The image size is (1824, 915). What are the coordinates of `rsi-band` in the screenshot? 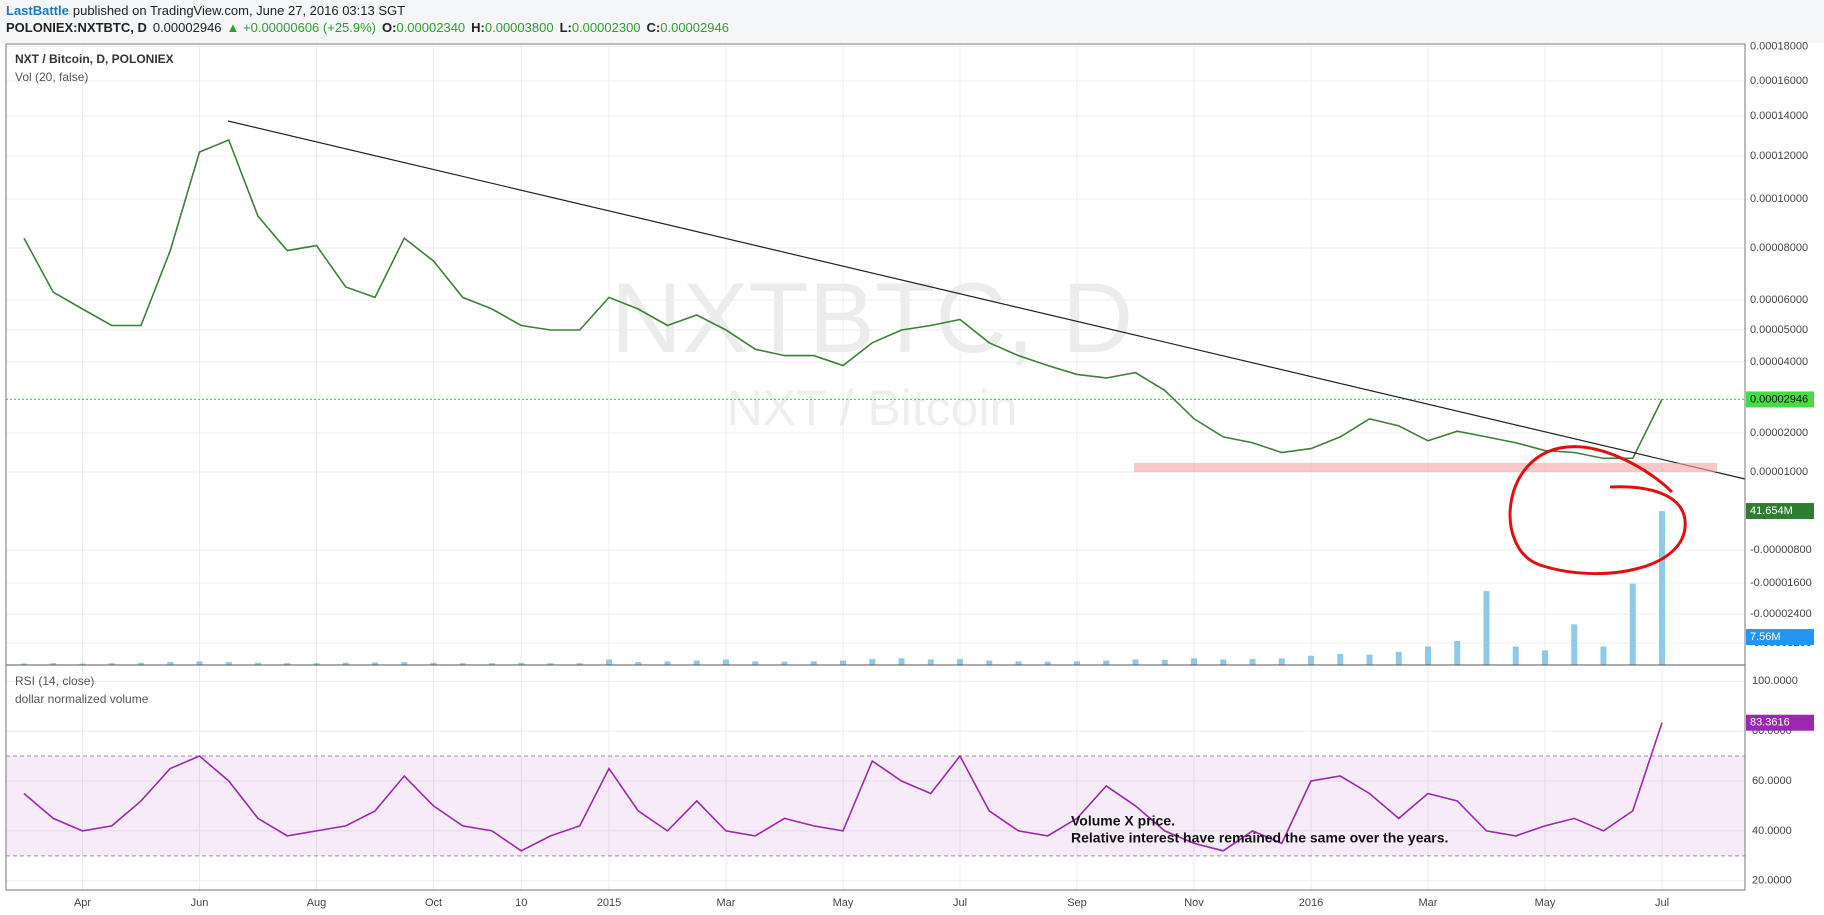 It's located at (875, 806).